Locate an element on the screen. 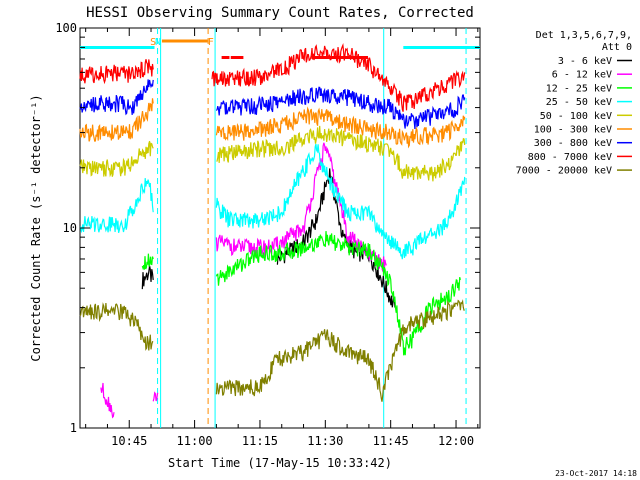 Image resolution: width=640 pixels, height=480 pixels. annotation-s: S is located at coordinates (153, 42).